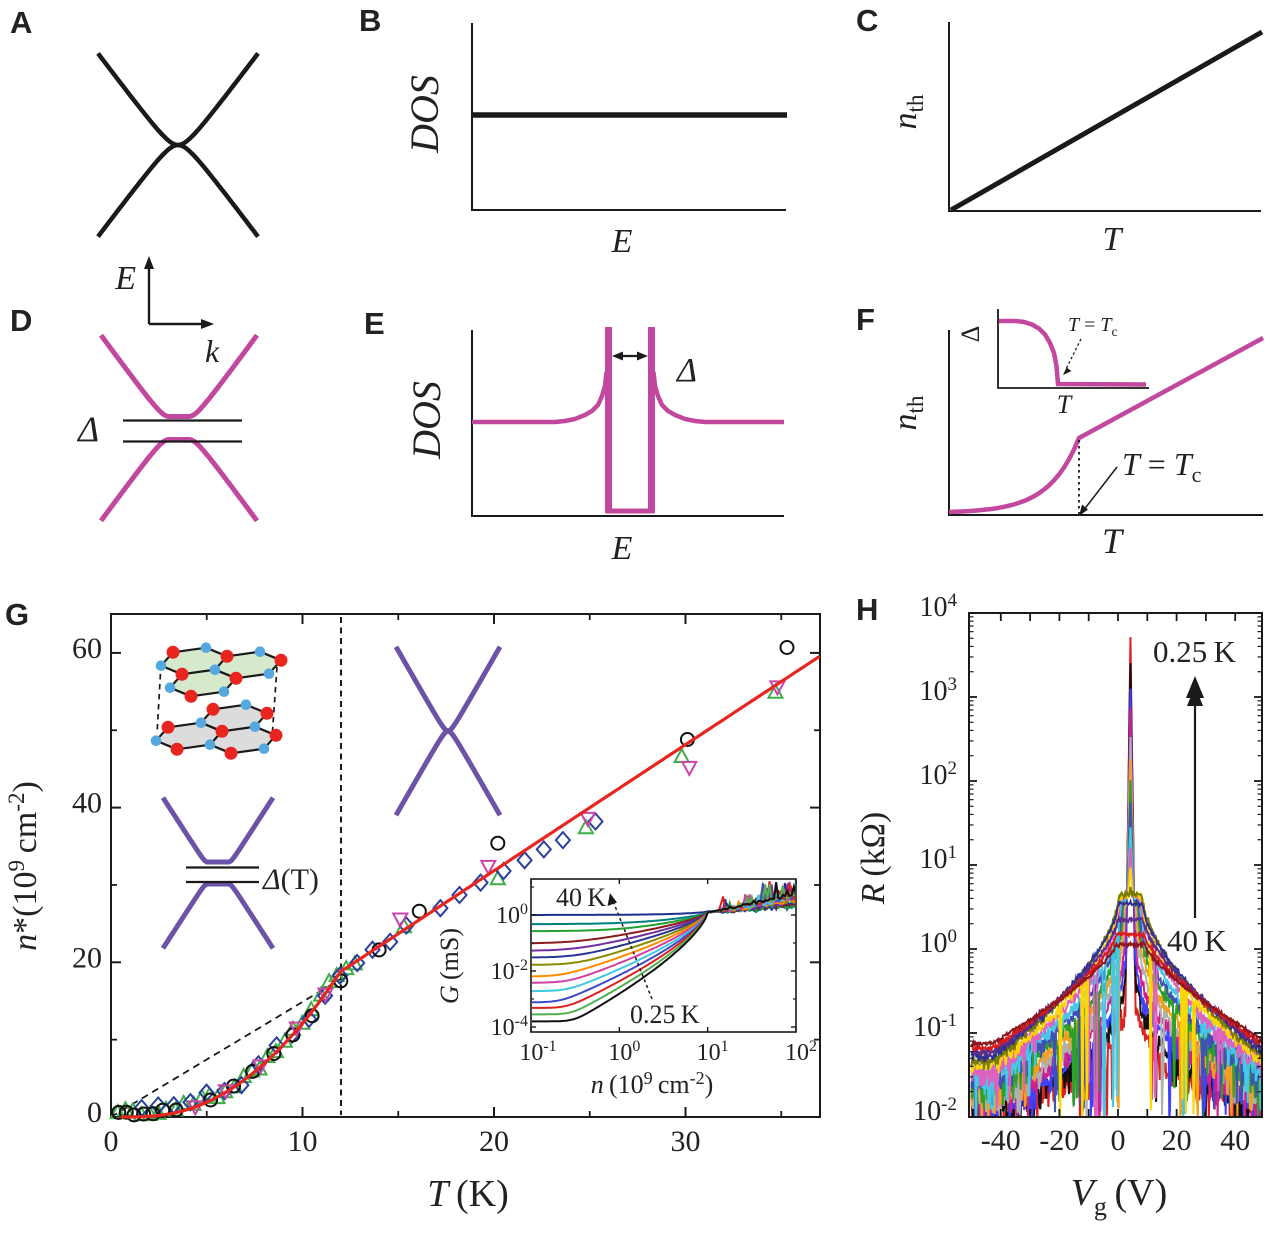 The height and width of the screenshot is (1240, 1280). Describe the element at coordinates (449, 966) in the screenshot. I see `svg-text: G (mS)` at that location.